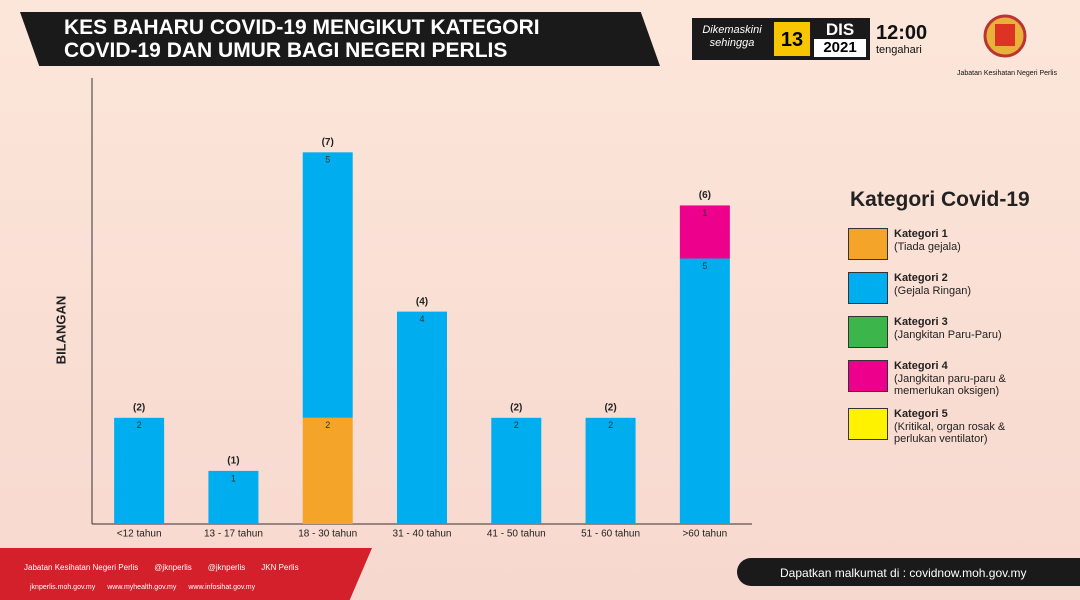  I want to click on updated-label: Dikemaskini sehingga, so click(732, 36).